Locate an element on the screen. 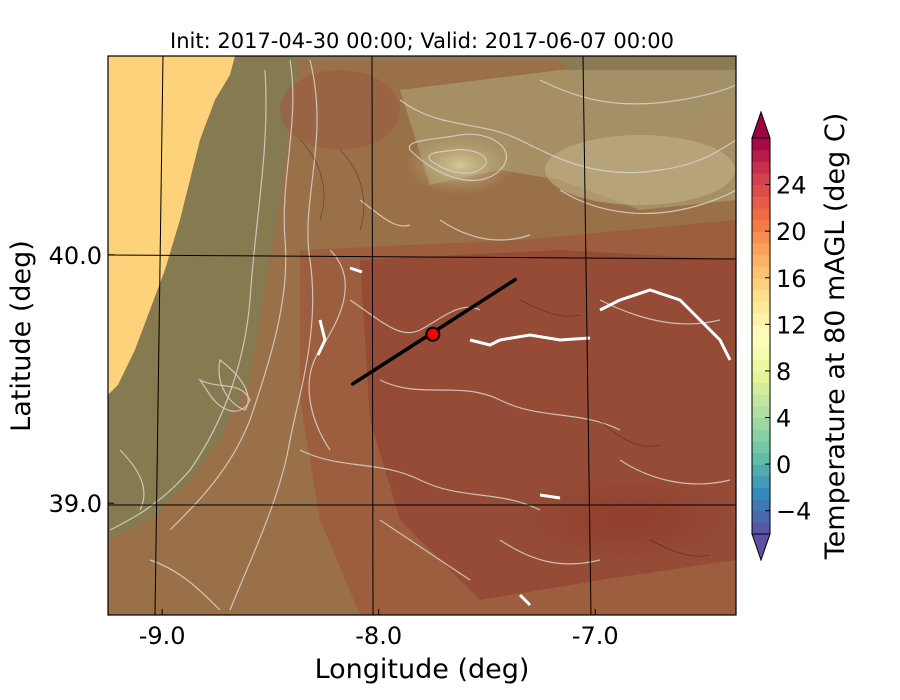  colorbar-tick-label: −4 is located at coordinates (793, 512).